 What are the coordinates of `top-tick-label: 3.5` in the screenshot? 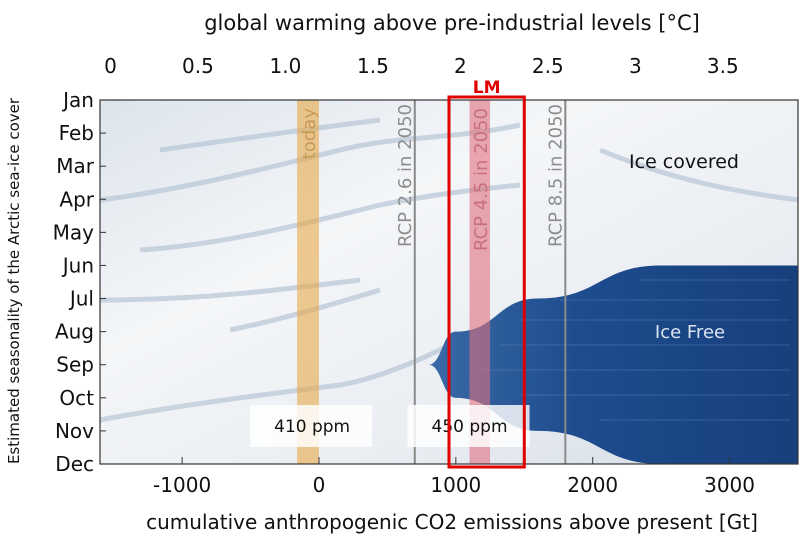 It's located at (723, 66).